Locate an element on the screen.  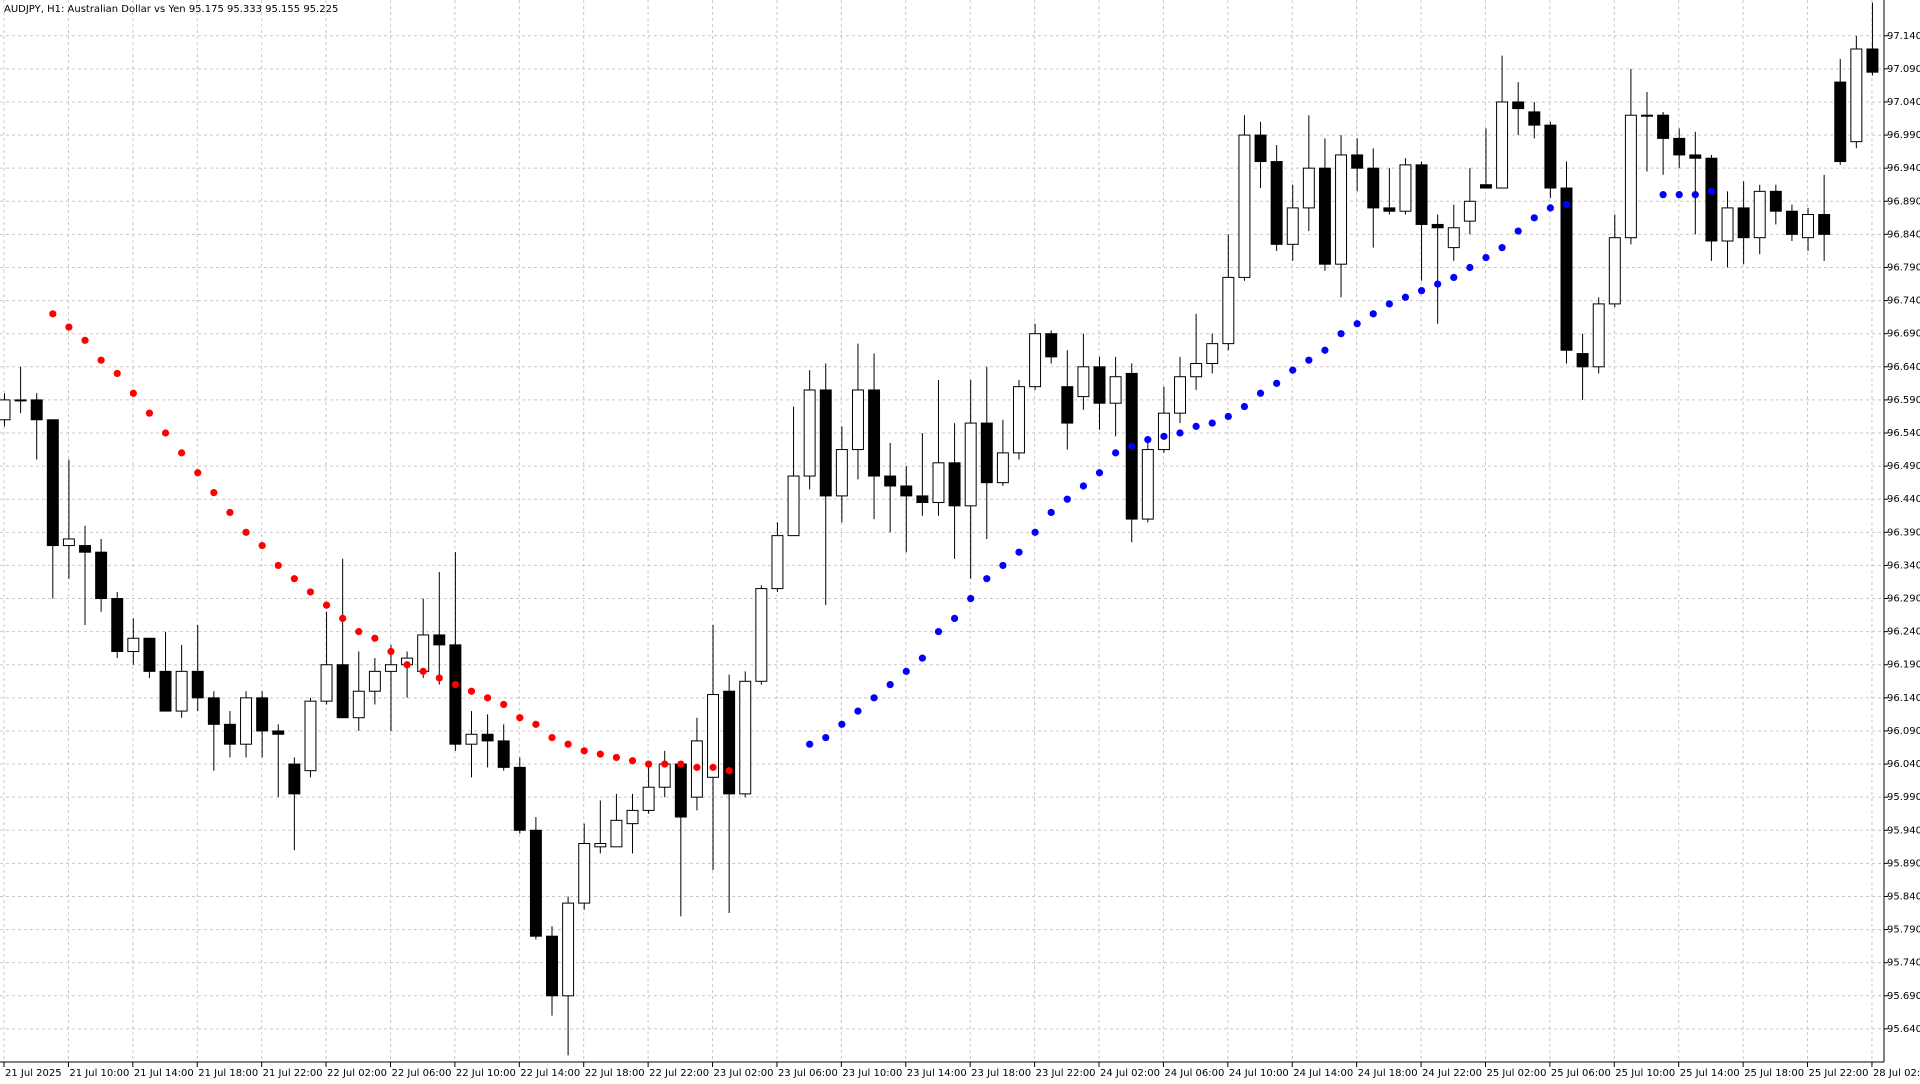
y-tick-label: 96.590 is located at coordinates (1903, 400).